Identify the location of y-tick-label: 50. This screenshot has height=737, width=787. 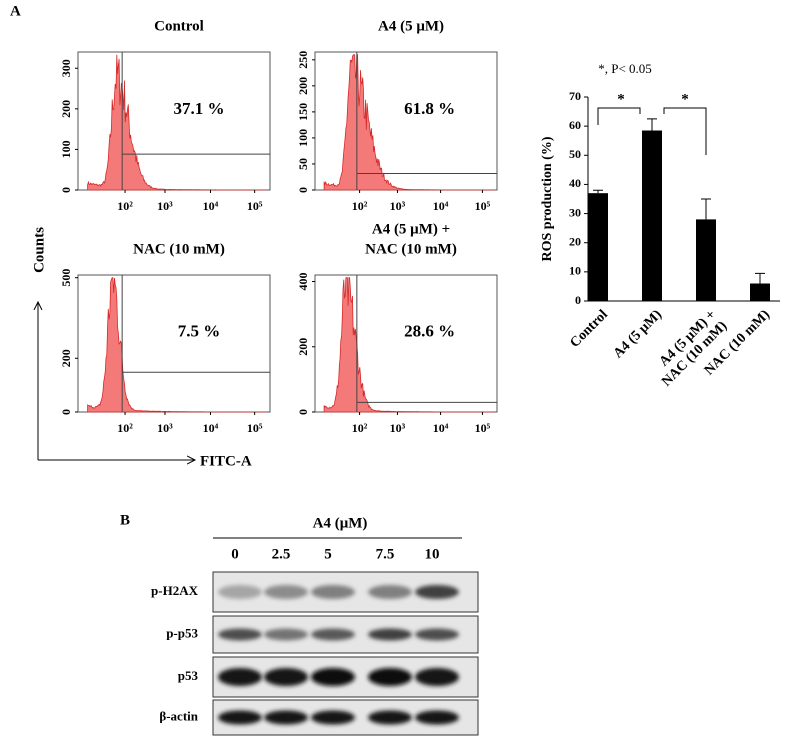
(575, 154).